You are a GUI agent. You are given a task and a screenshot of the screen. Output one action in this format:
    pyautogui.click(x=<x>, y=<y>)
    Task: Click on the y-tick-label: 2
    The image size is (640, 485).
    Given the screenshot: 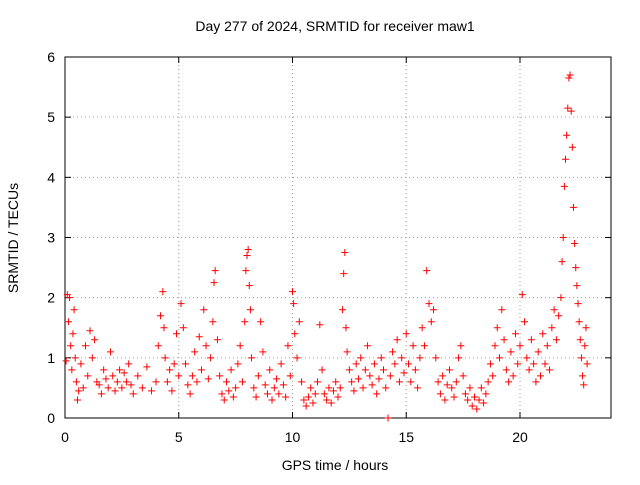 What is the action you would take?
    pyautogui.click(x=51, y=298)
    